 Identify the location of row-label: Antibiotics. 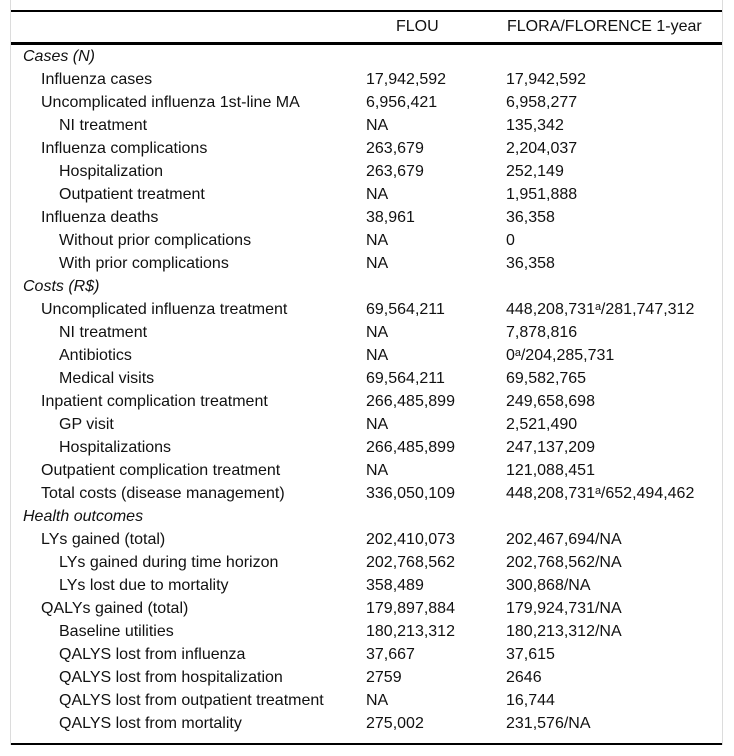
(95, 355).